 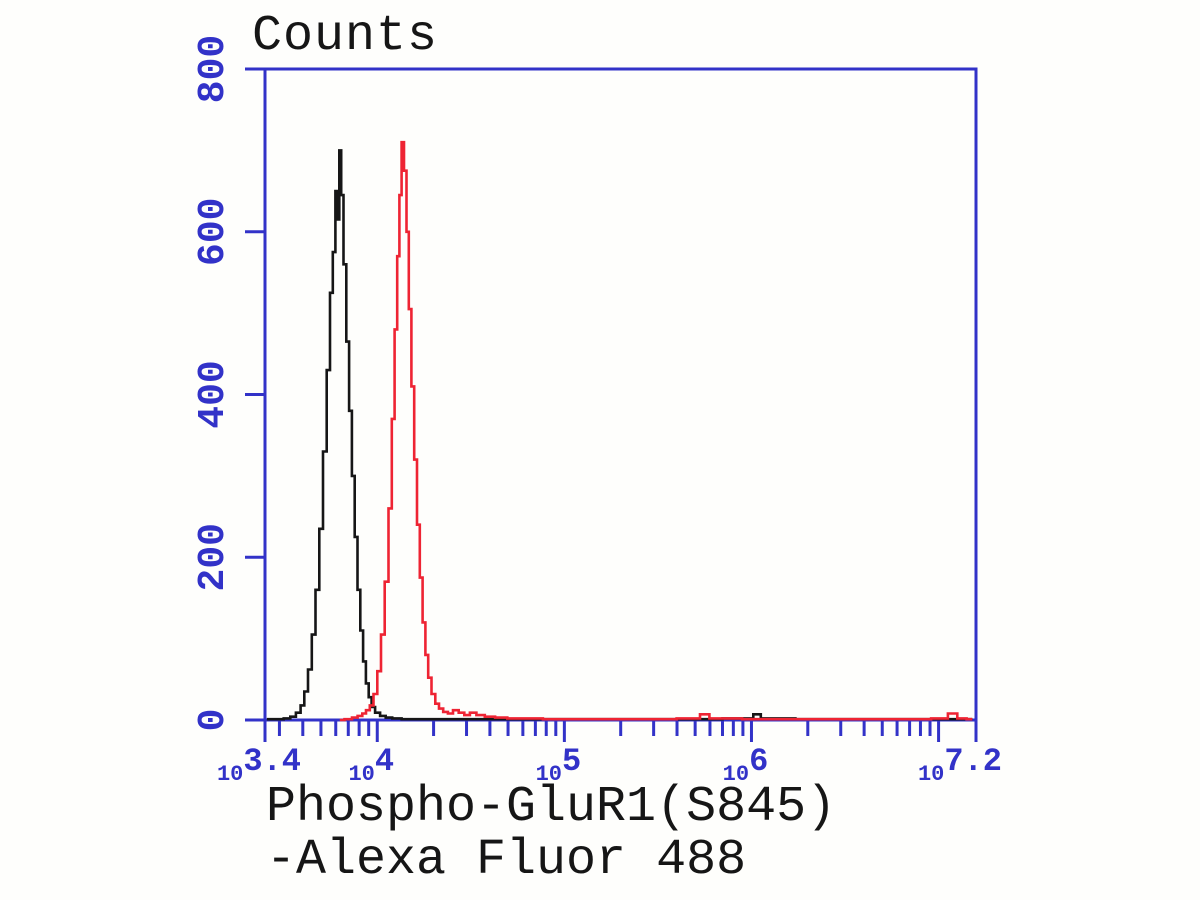 I want to click on x-tick-label: 107.2, so click(x=960, y=765).